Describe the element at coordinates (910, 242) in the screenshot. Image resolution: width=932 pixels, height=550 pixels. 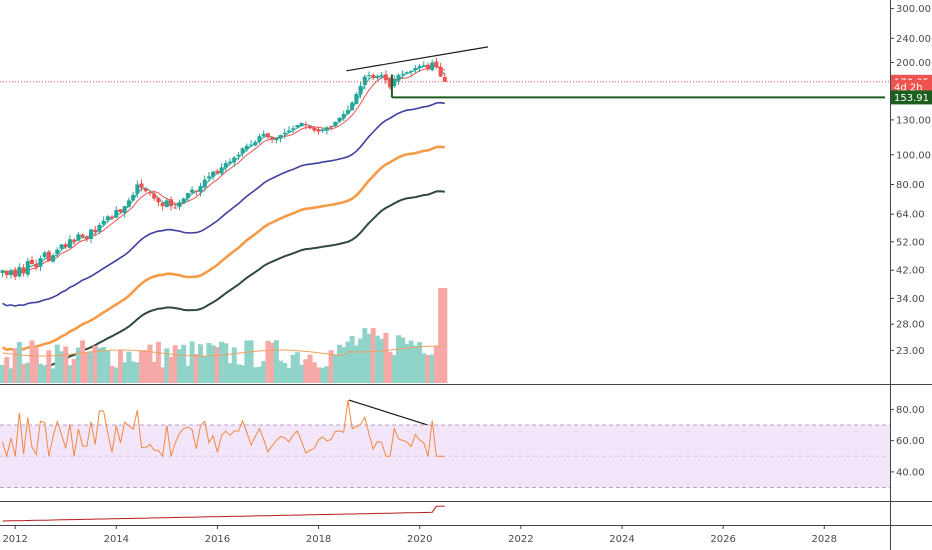
I see `price-tick-label: 52.00` at that location.